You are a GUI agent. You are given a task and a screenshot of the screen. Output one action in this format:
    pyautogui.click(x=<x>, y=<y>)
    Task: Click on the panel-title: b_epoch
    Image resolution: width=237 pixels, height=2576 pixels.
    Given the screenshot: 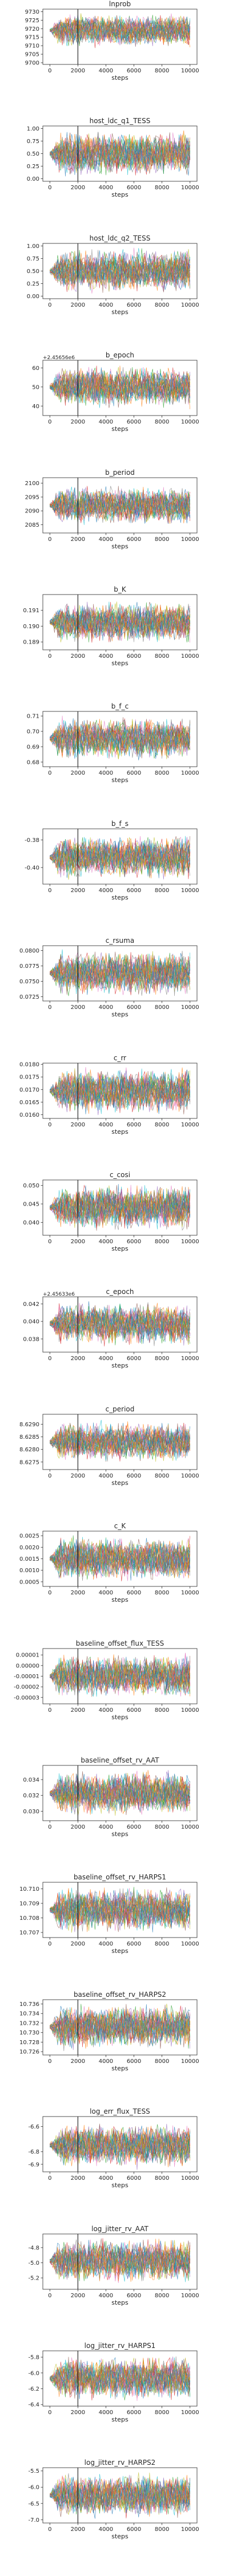 What is the action you would take?
    pyautogui.click(x=120, y=355)
    